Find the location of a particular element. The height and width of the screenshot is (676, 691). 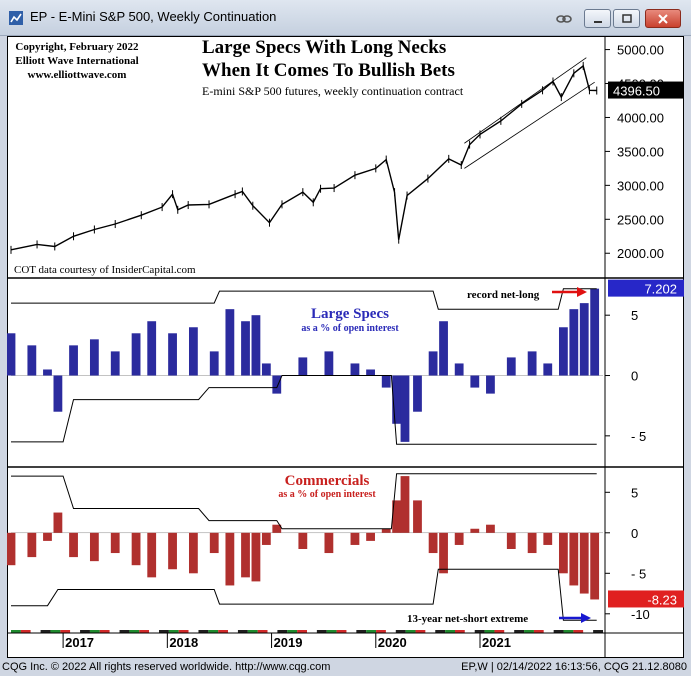

comm-last-value-box is located at coordinates (646, 599).